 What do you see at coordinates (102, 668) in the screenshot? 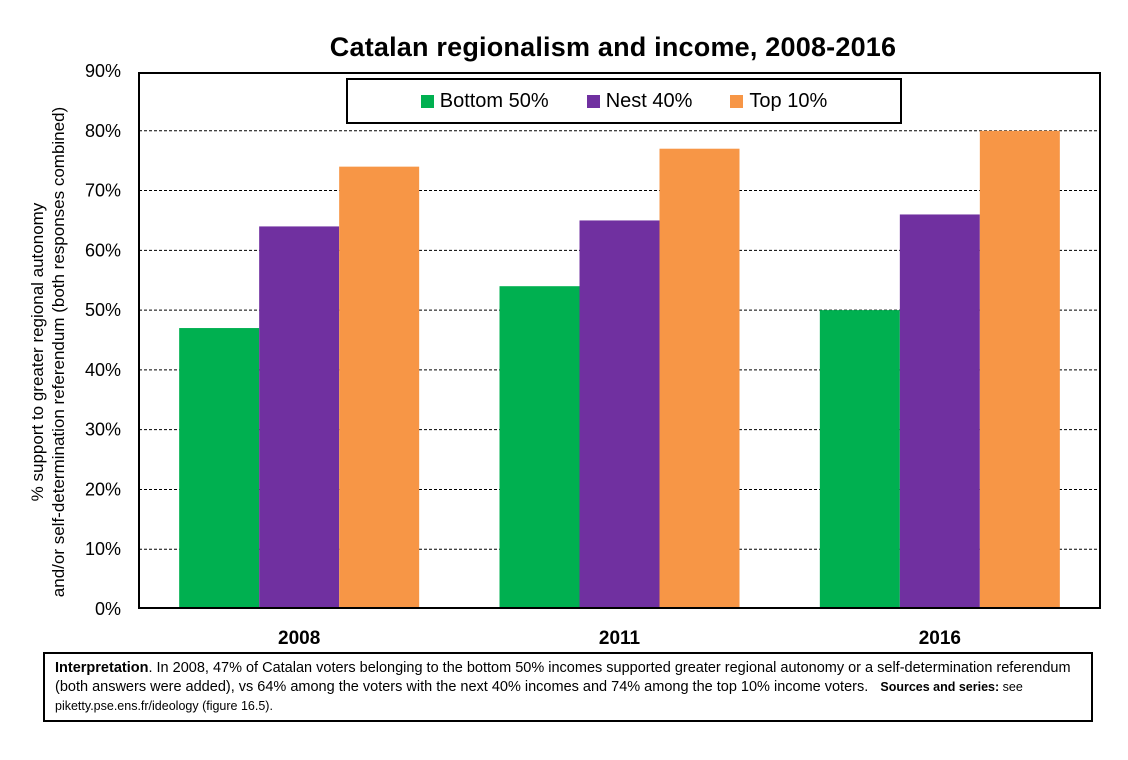
I see `interpretation-label: Interpretation` at bounding box center [102, 668].